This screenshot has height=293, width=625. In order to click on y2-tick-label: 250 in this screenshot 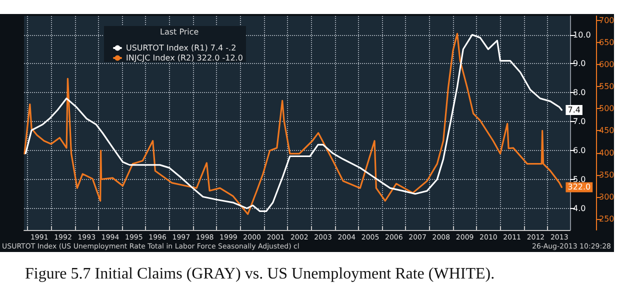, I will do `click(606, 219)`.